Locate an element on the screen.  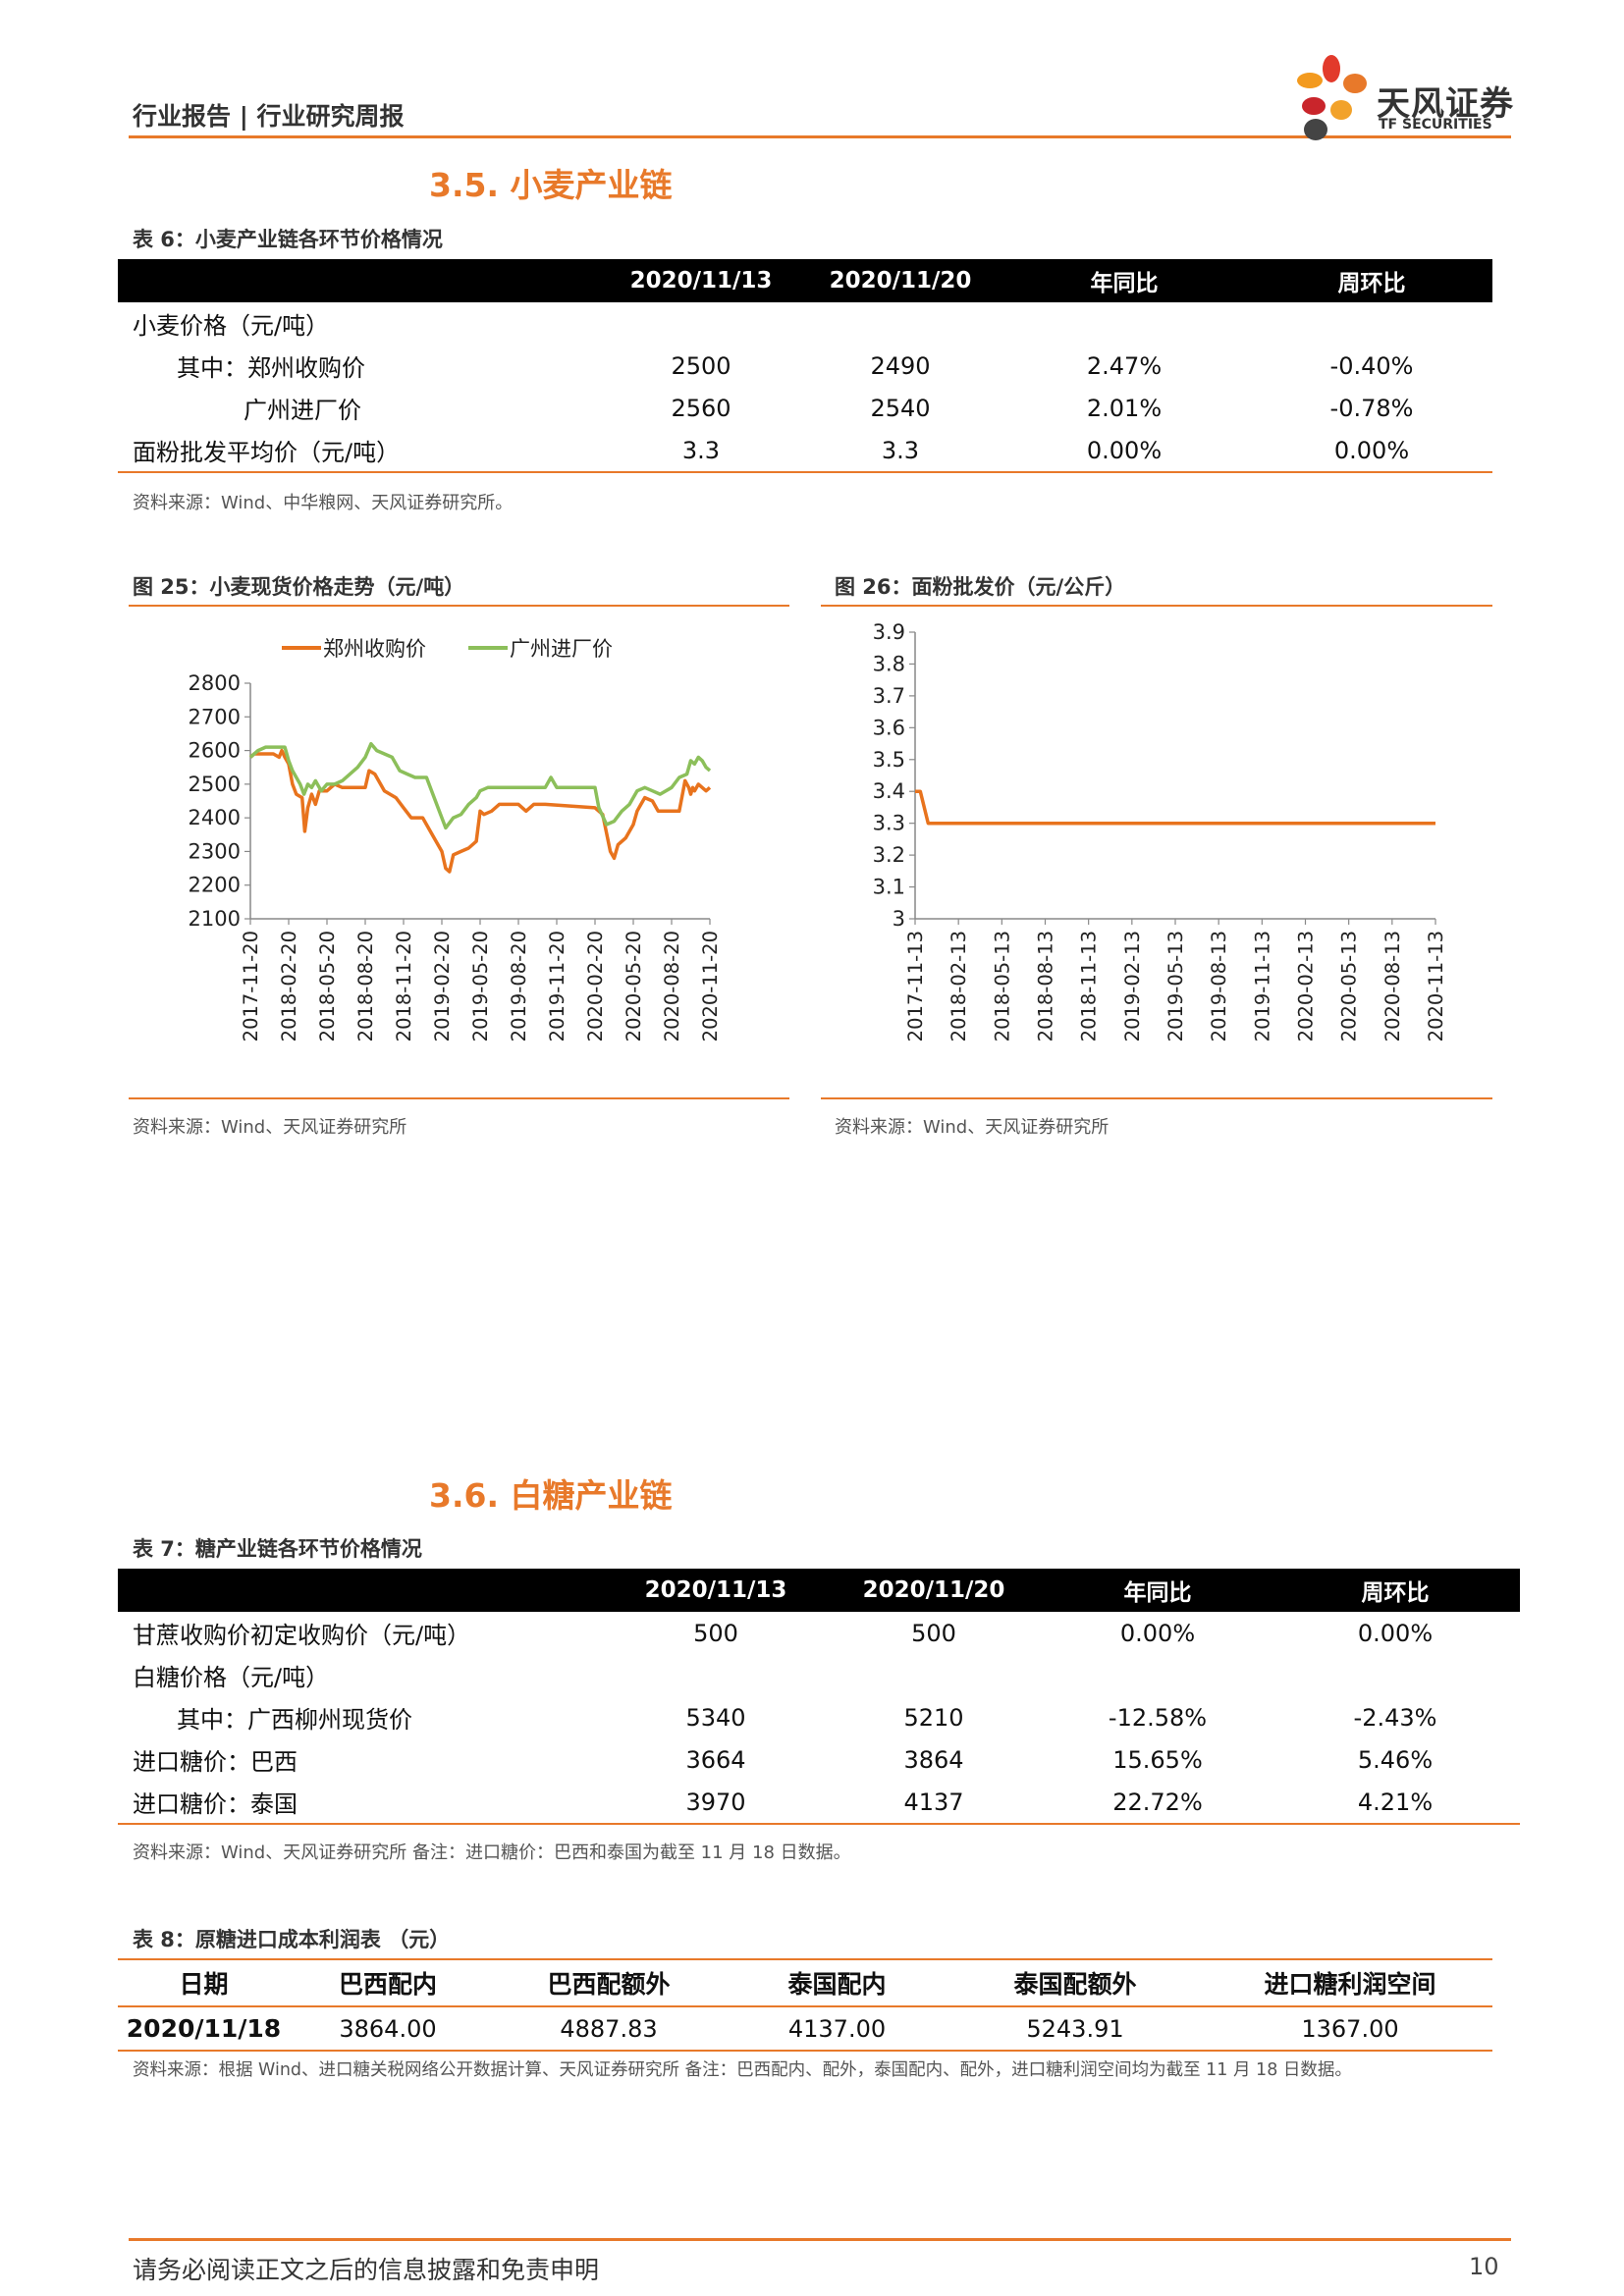
y-tick-label: 2200 is located at coordinates (215, 885).